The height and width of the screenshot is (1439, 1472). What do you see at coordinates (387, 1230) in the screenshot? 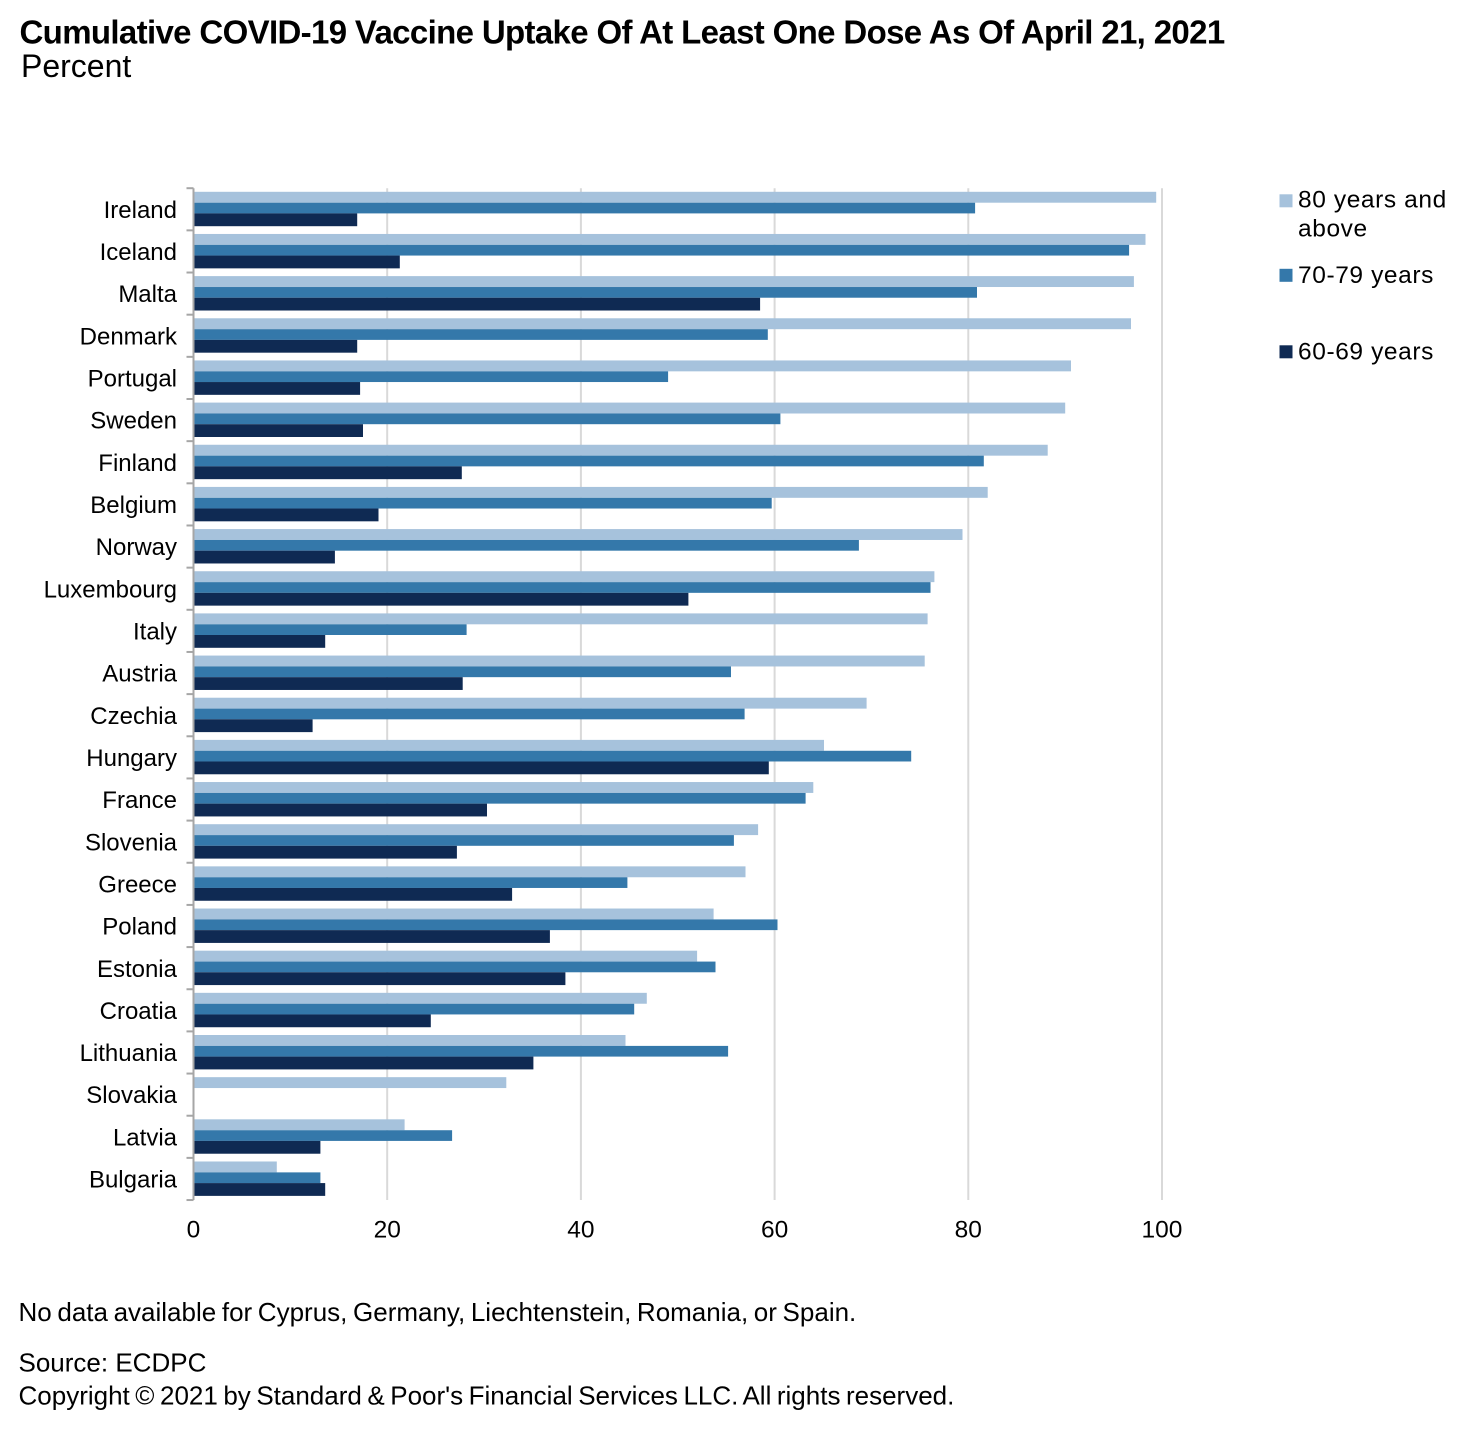
I see `svg-text: 20` at bounding box center [387, 1230].